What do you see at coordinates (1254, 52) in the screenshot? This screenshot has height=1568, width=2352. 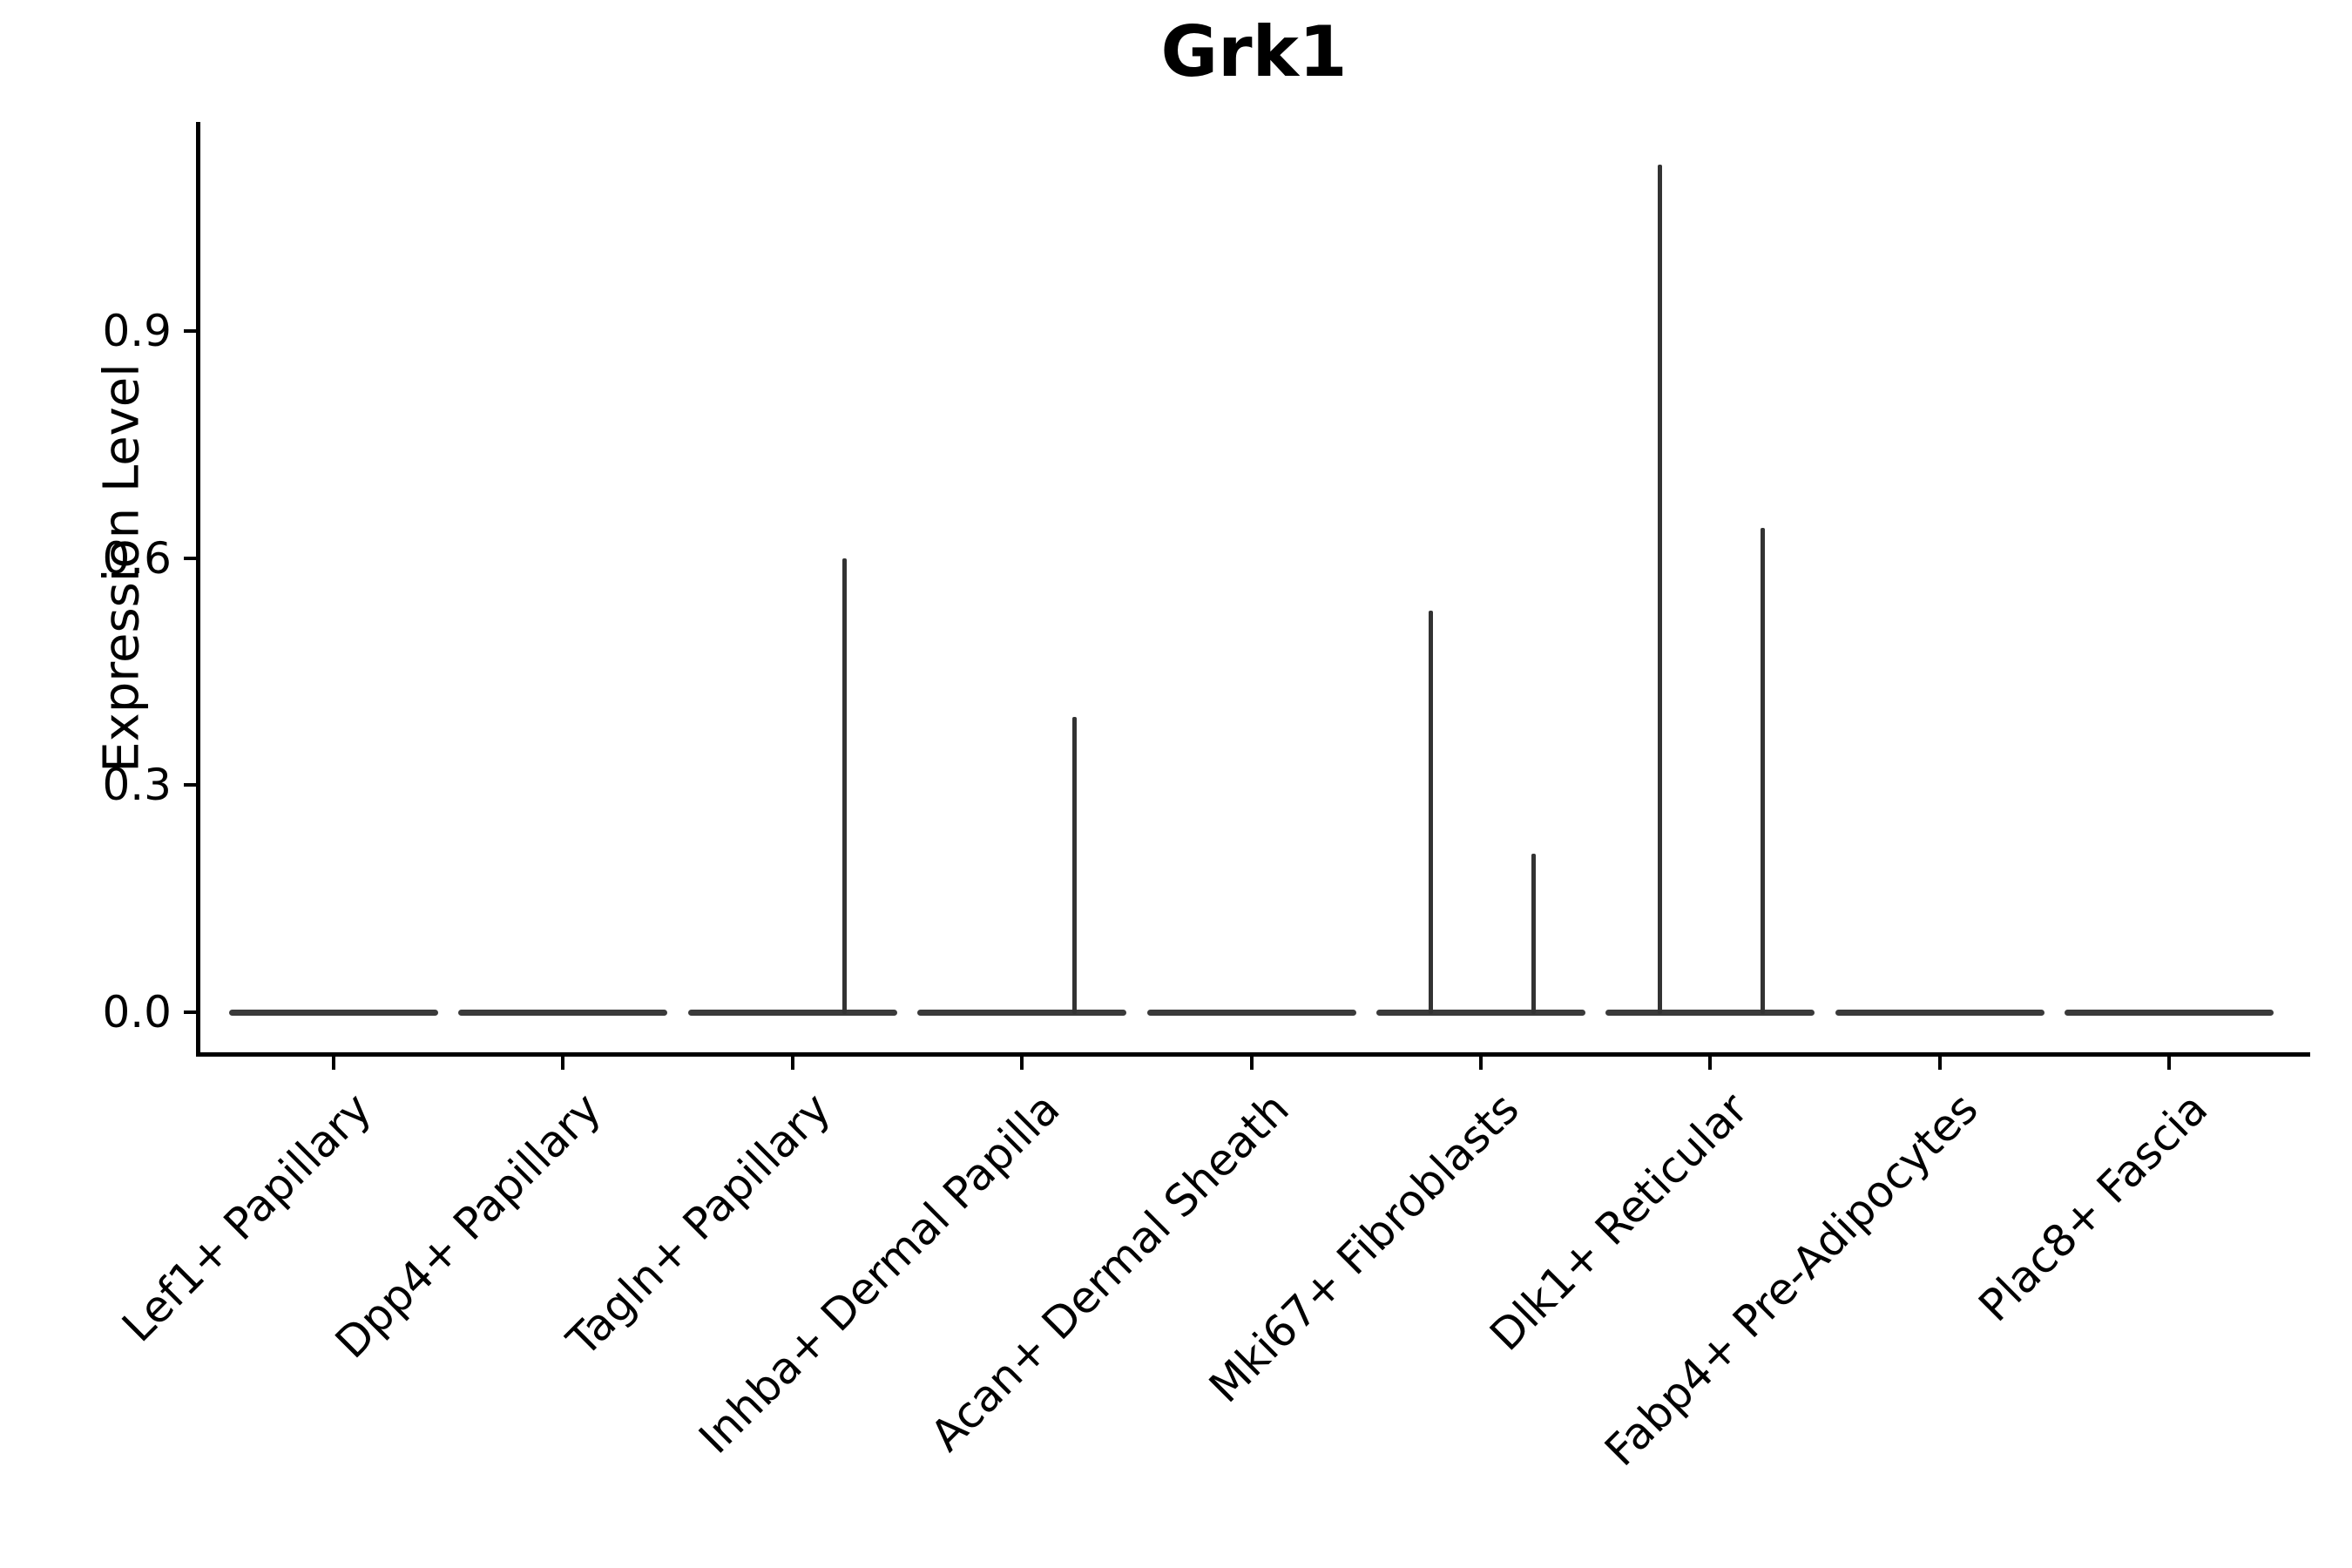 I see `chart-title: Grk1` at bounding box center [1254, 52].